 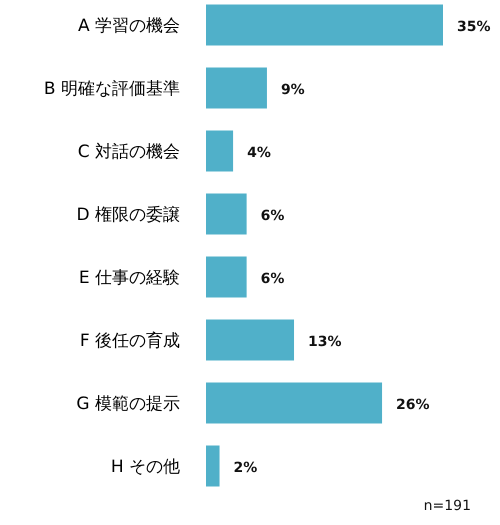 I want to click on y-tick-label: D 権限の委譲, so click(x=128, y=215).